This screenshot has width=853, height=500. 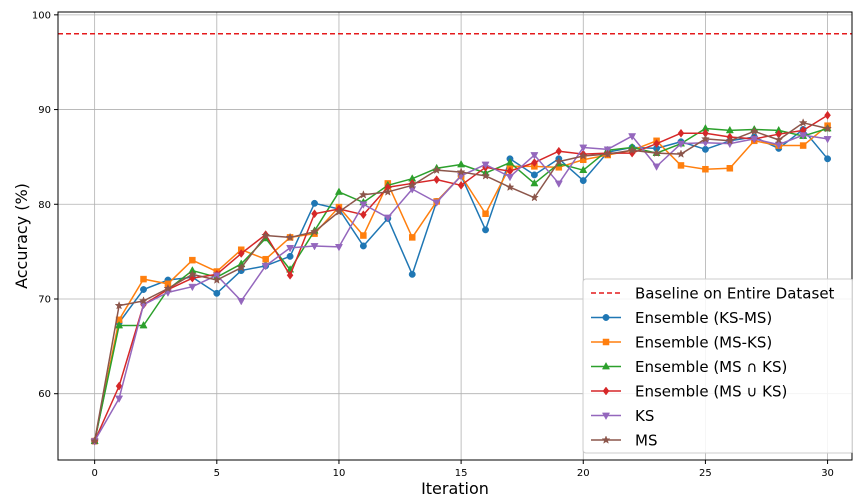 I want to click on legend-item: Baseline on Entire Dataset, so click(x=713, y=294).